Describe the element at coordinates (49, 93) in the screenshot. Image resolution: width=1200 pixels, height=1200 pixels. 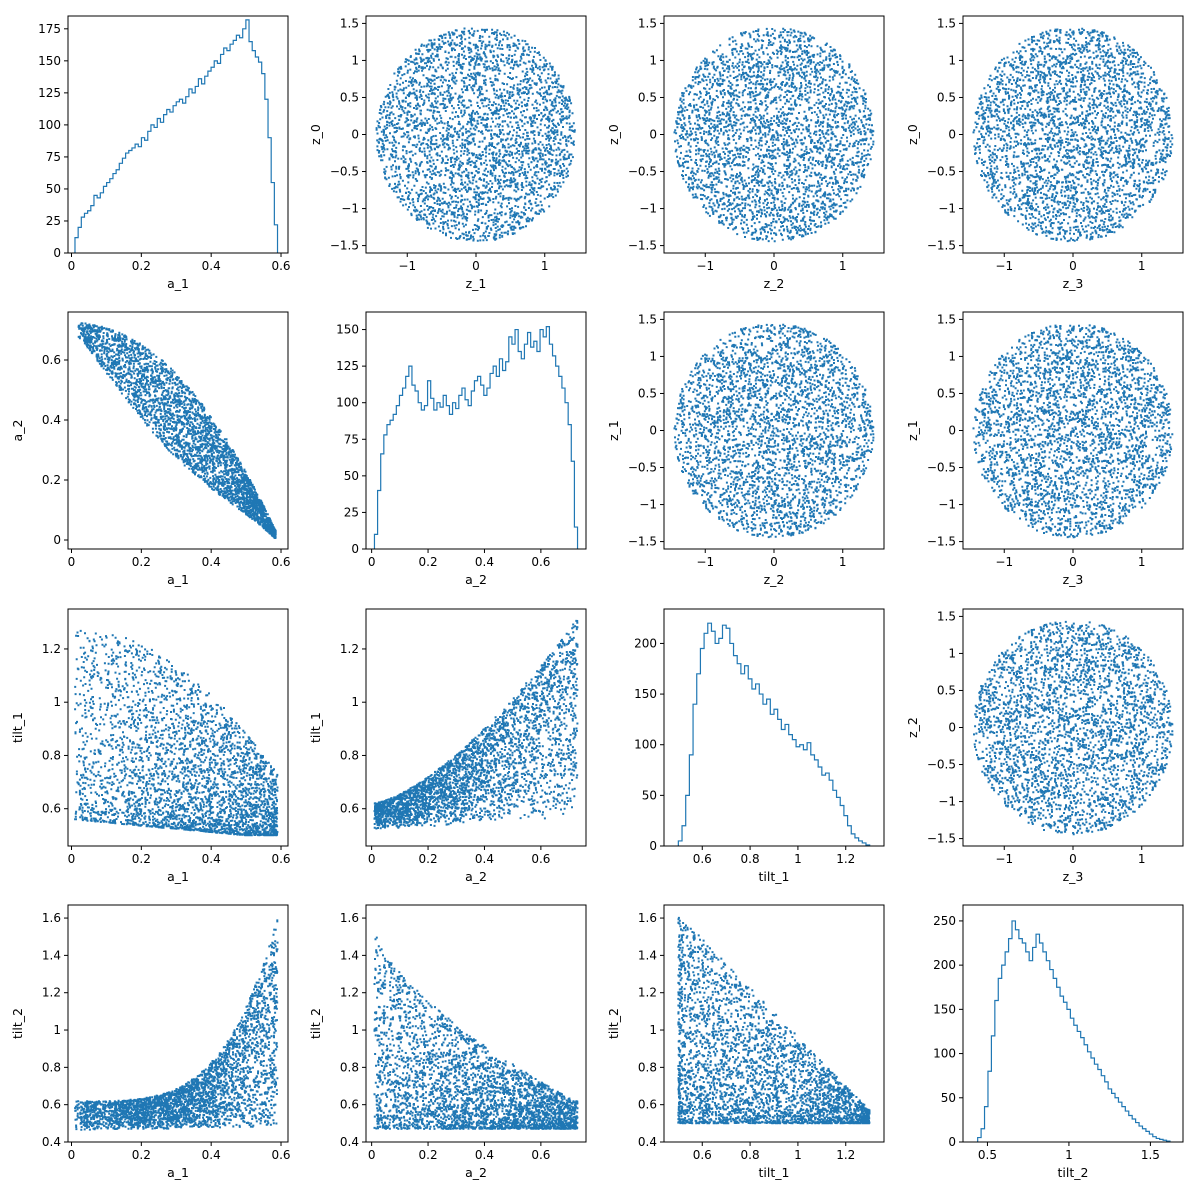
I see `y-tick-label: 125` at that location.